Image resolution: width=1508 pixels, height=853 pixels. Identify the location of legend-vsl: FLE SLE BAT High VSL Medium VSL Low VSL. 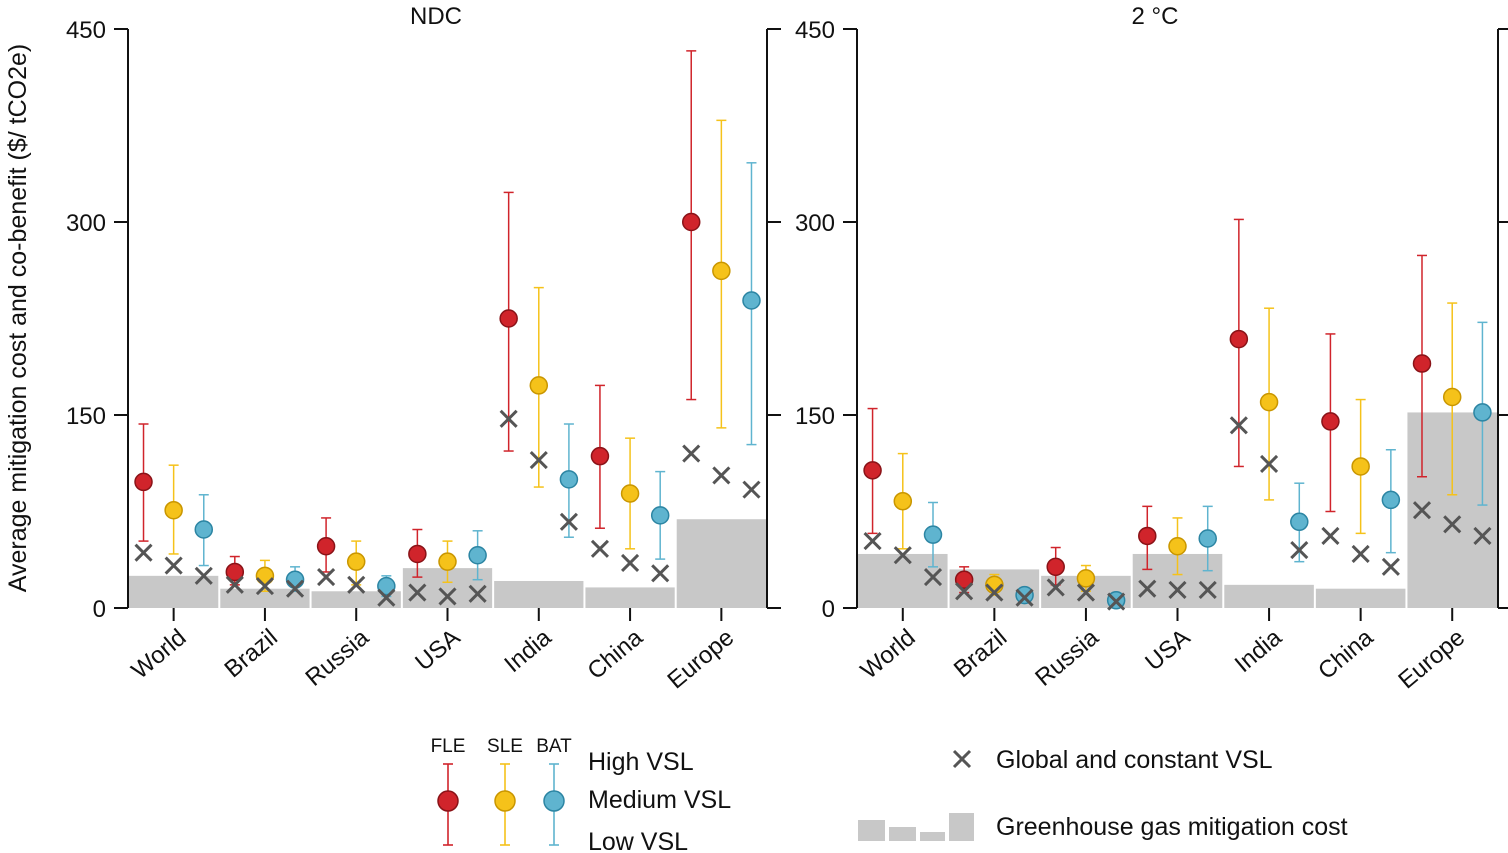
(581, 794).